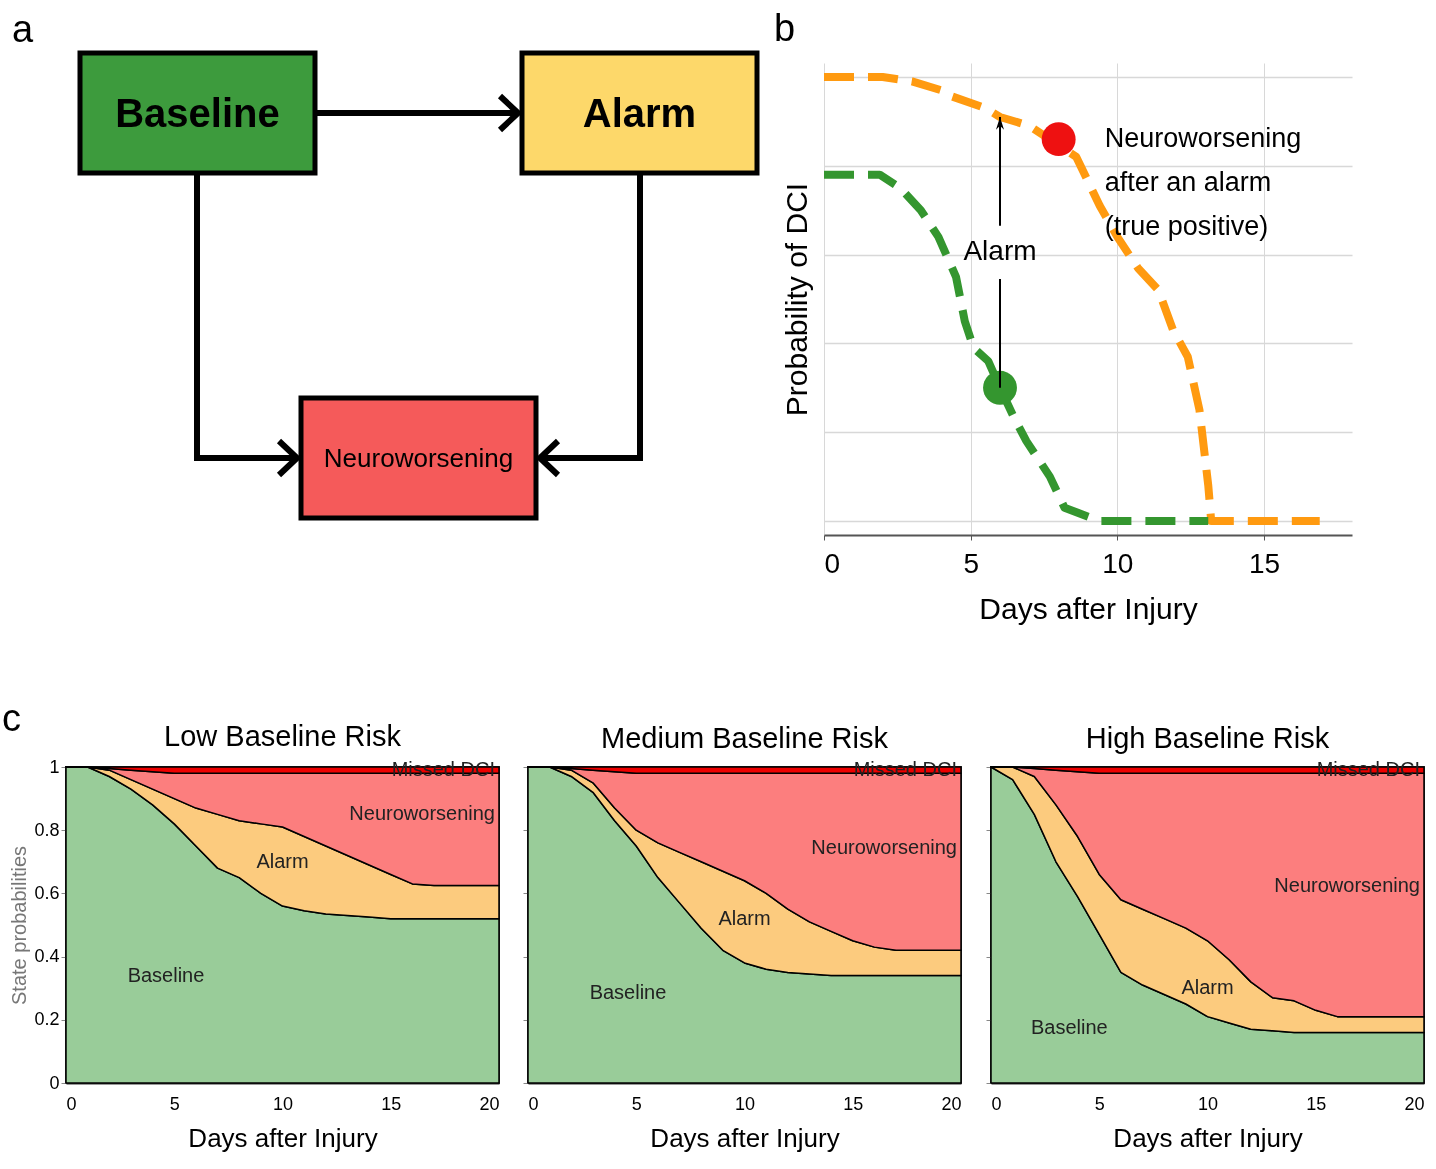 This screenshot has height=1169, width=1436. Describe the element at coordinates (1203, 182) in the screenshot. I see `annotation: Neuroworsening after an alarm (true positive)` at that location.